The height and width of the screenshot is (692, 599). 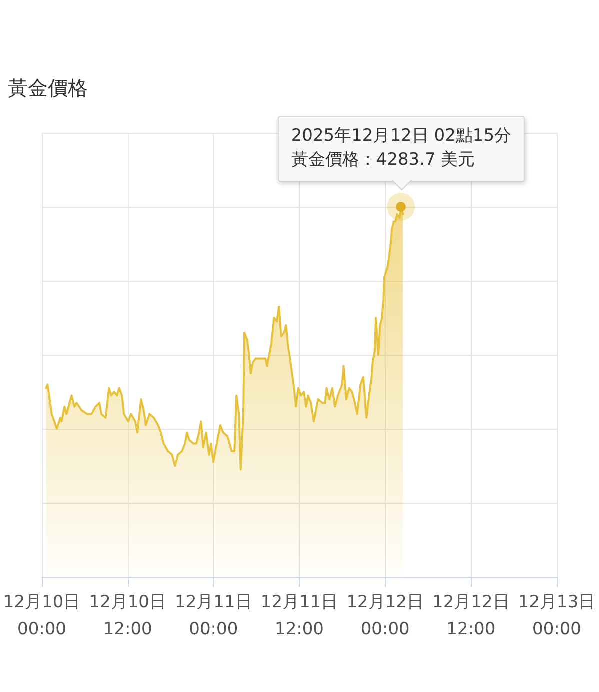 What do you see at coordinates (48, 88) in the screenshot?
I see `chart-title: 黃金價格` at bounding box center [48, 88].